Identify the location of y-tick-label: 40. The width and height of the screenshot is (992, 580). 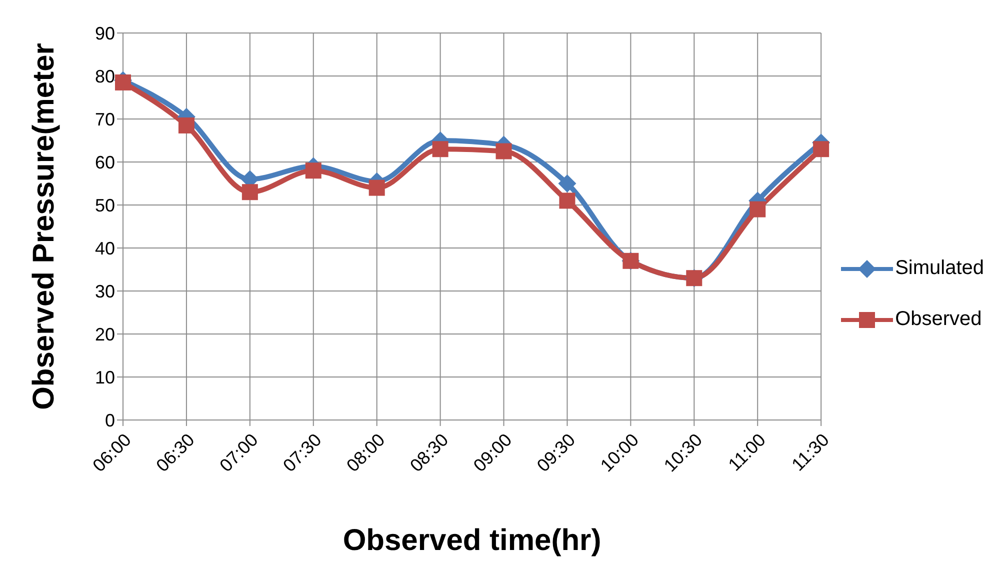
(104, 248).